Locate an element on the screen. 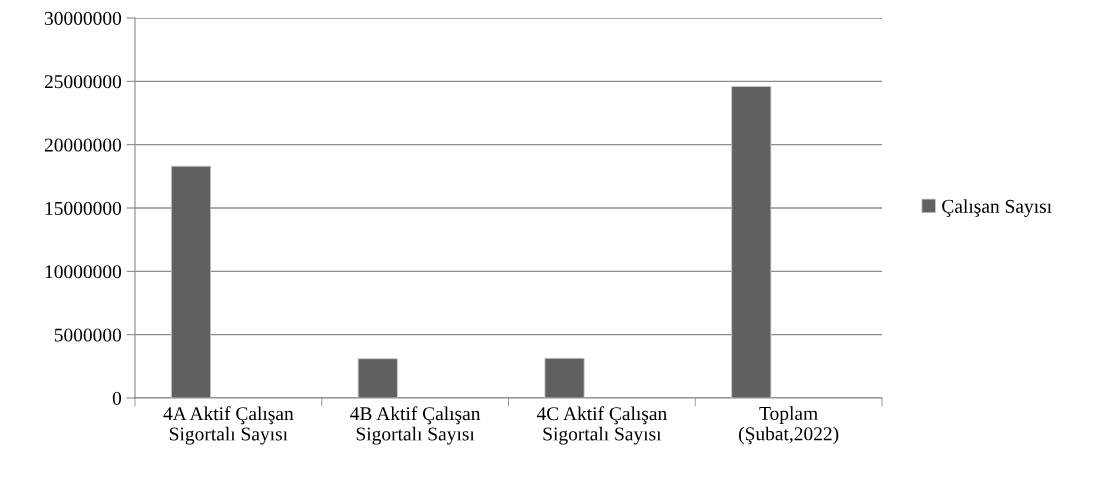  y-tick-label: 30000000 is located at coordinates (83, 18).